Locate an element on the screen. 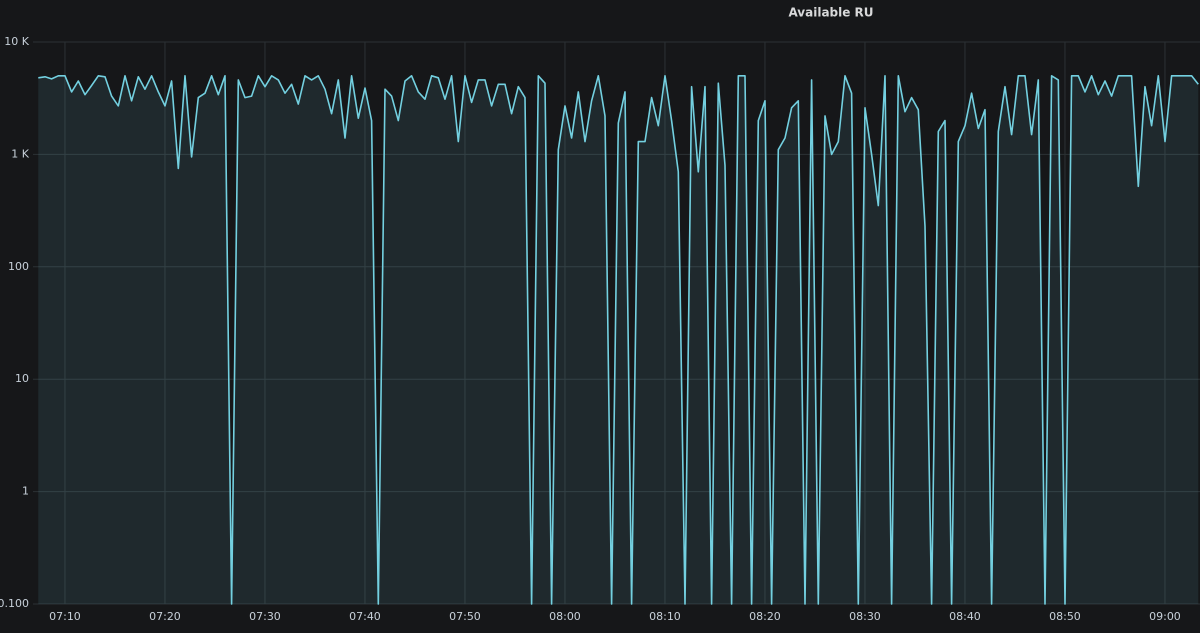  y-tick-label: 0.100 is located at coordinates (14, 603).